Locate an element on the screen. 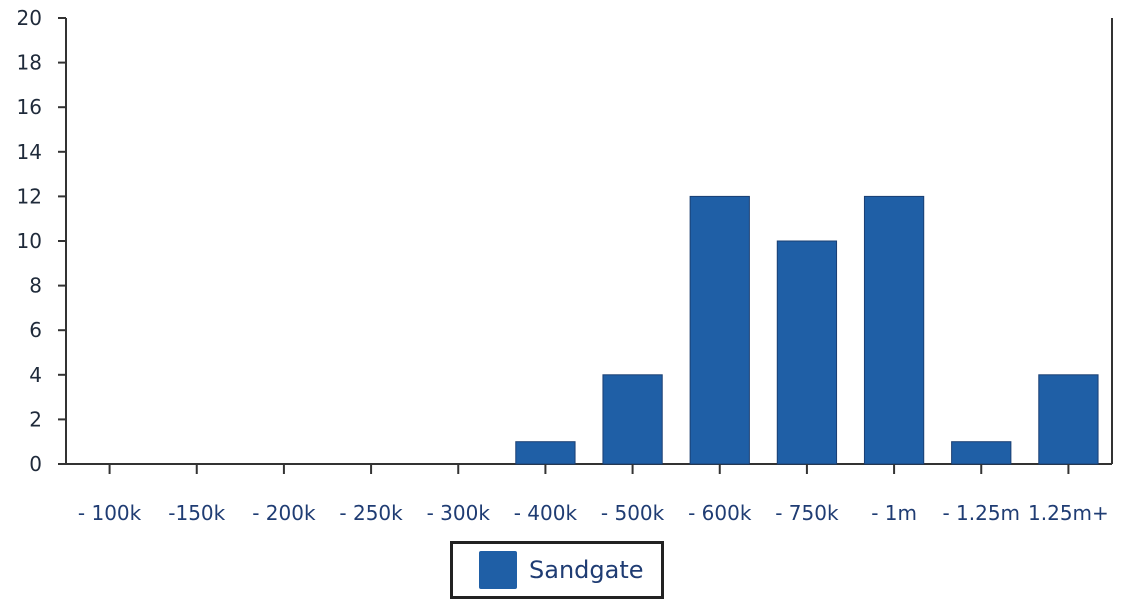  x-tick-label: - 300k is located at coordinates (459, 513).